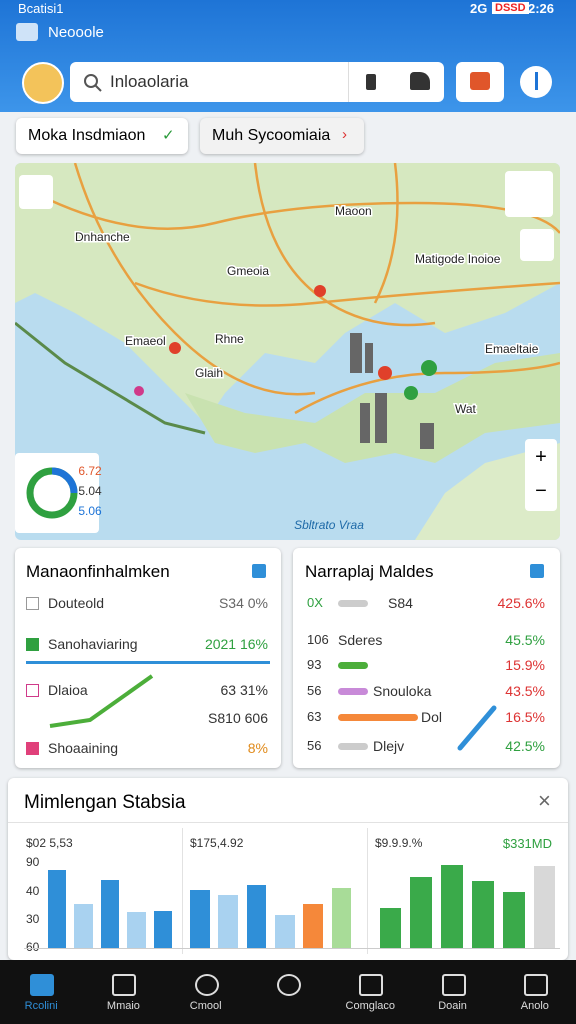  I want to click on nav-label: Cmool, so click(205, 1006).